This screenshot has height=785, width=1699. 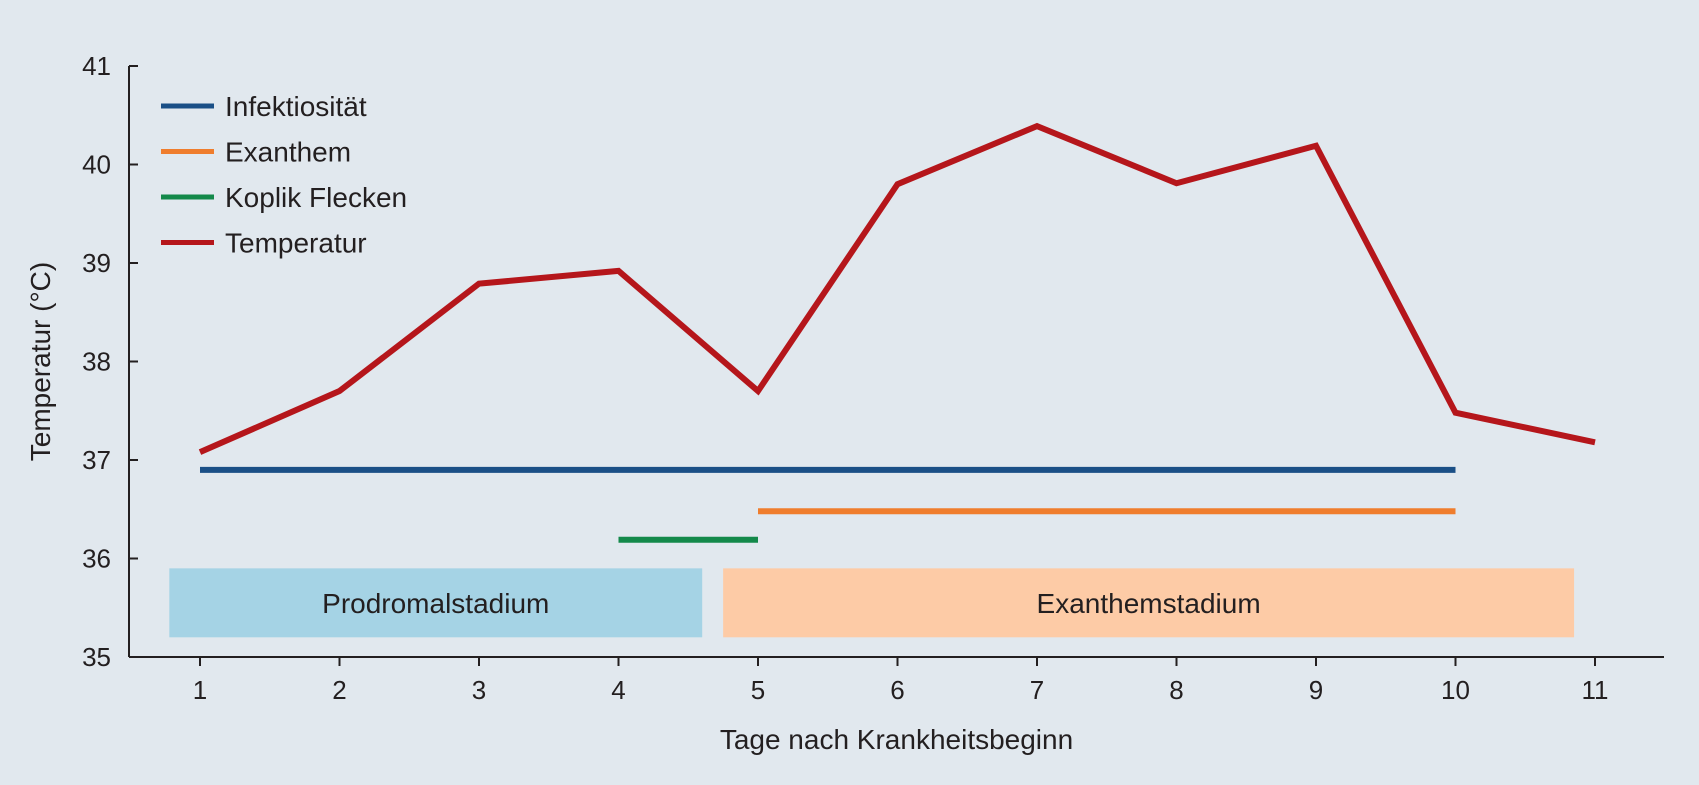 I want to click on legend-label-1: Exanthem, so click(x=288, y=152).